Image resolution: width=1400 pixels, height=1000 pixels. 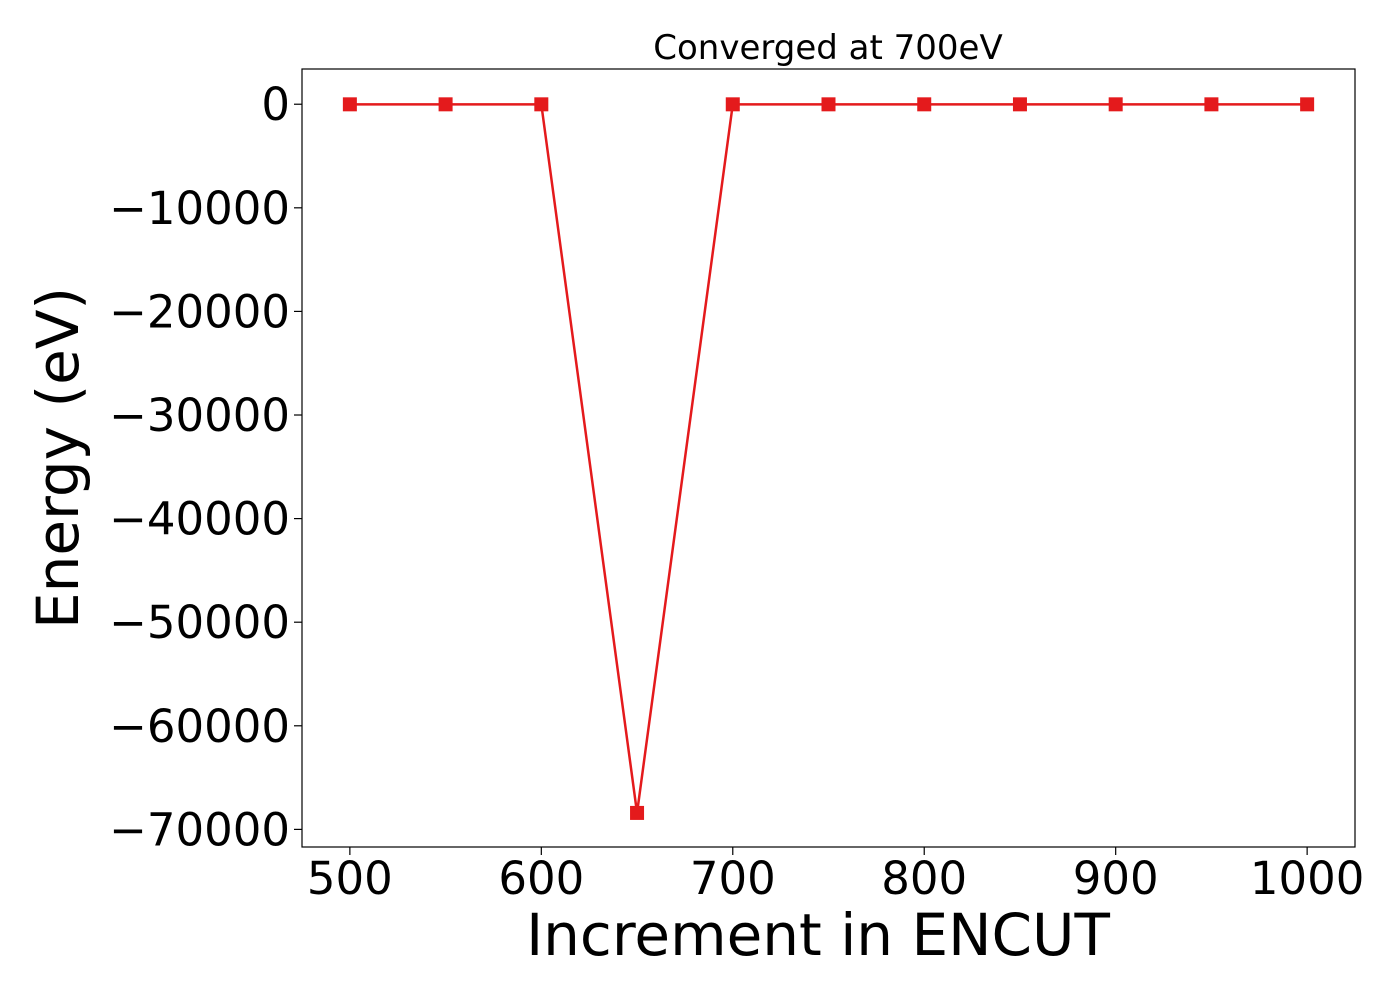 I want to click on y-tick-label: −50000, so click(x=199, y=622).